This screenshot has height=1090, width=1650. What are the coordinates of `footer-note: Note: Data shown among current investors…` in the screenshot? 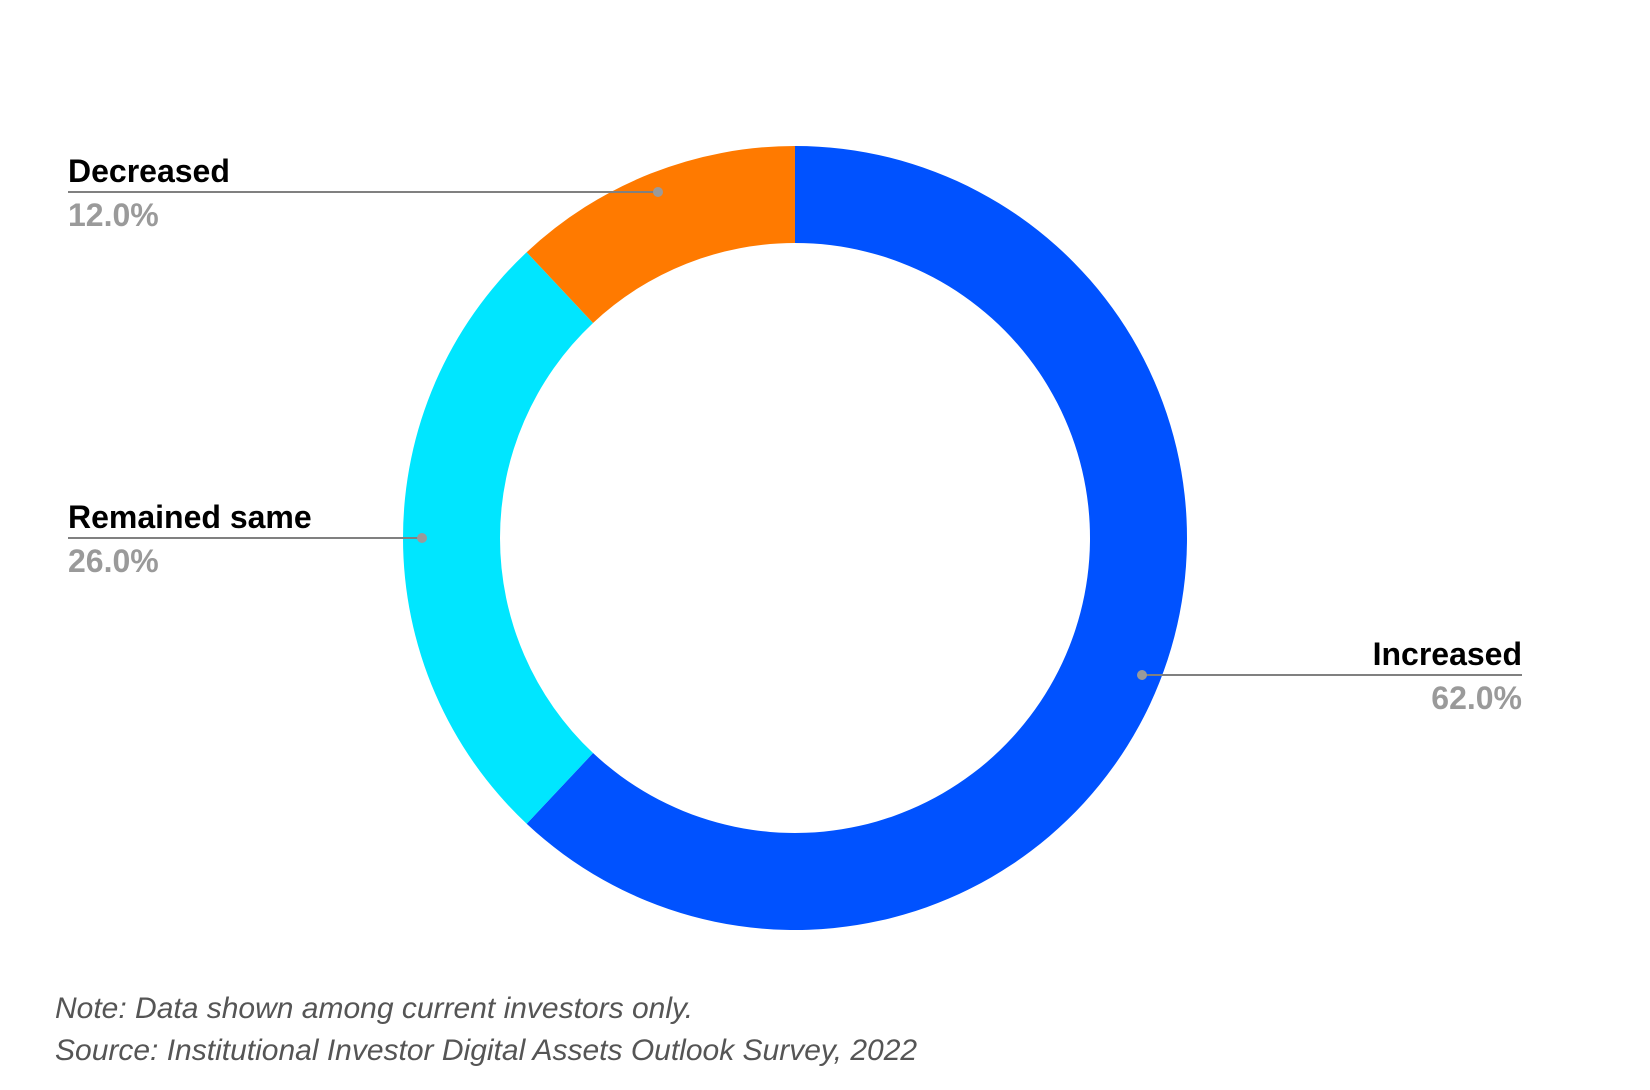 It's located at (374, 1008).